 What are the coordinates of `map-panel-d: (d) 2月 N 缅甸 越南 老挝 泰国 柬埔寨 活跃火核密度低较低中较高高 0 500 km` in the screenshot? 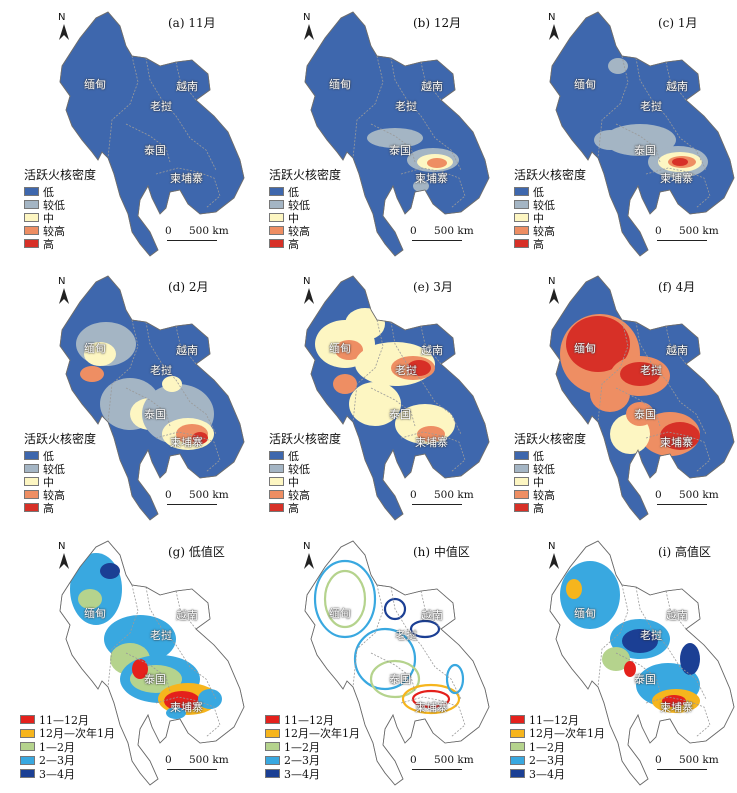 It's located at (122, 396).